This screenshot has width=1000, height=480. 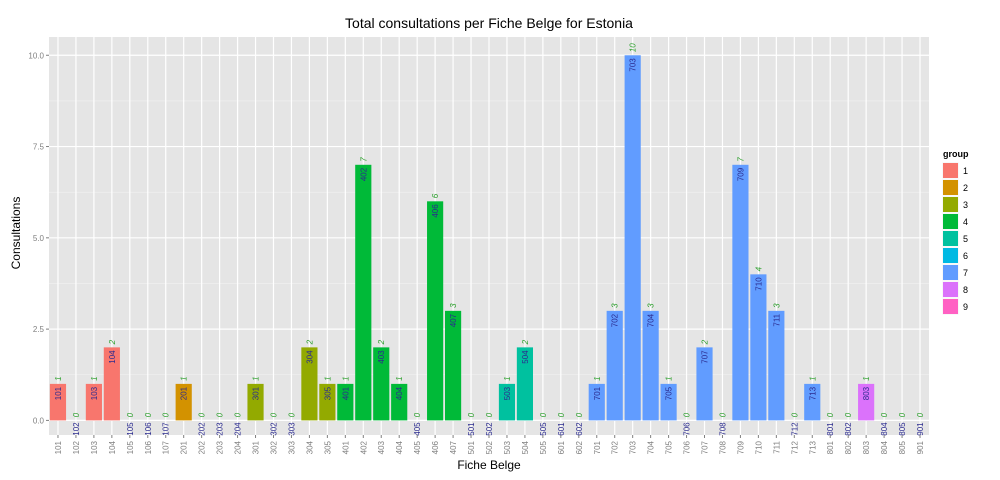 What do you see at coordinates (543, 429) in the screenshot?
I see `bar-category-label: 505` at bounding box center [543, 429].